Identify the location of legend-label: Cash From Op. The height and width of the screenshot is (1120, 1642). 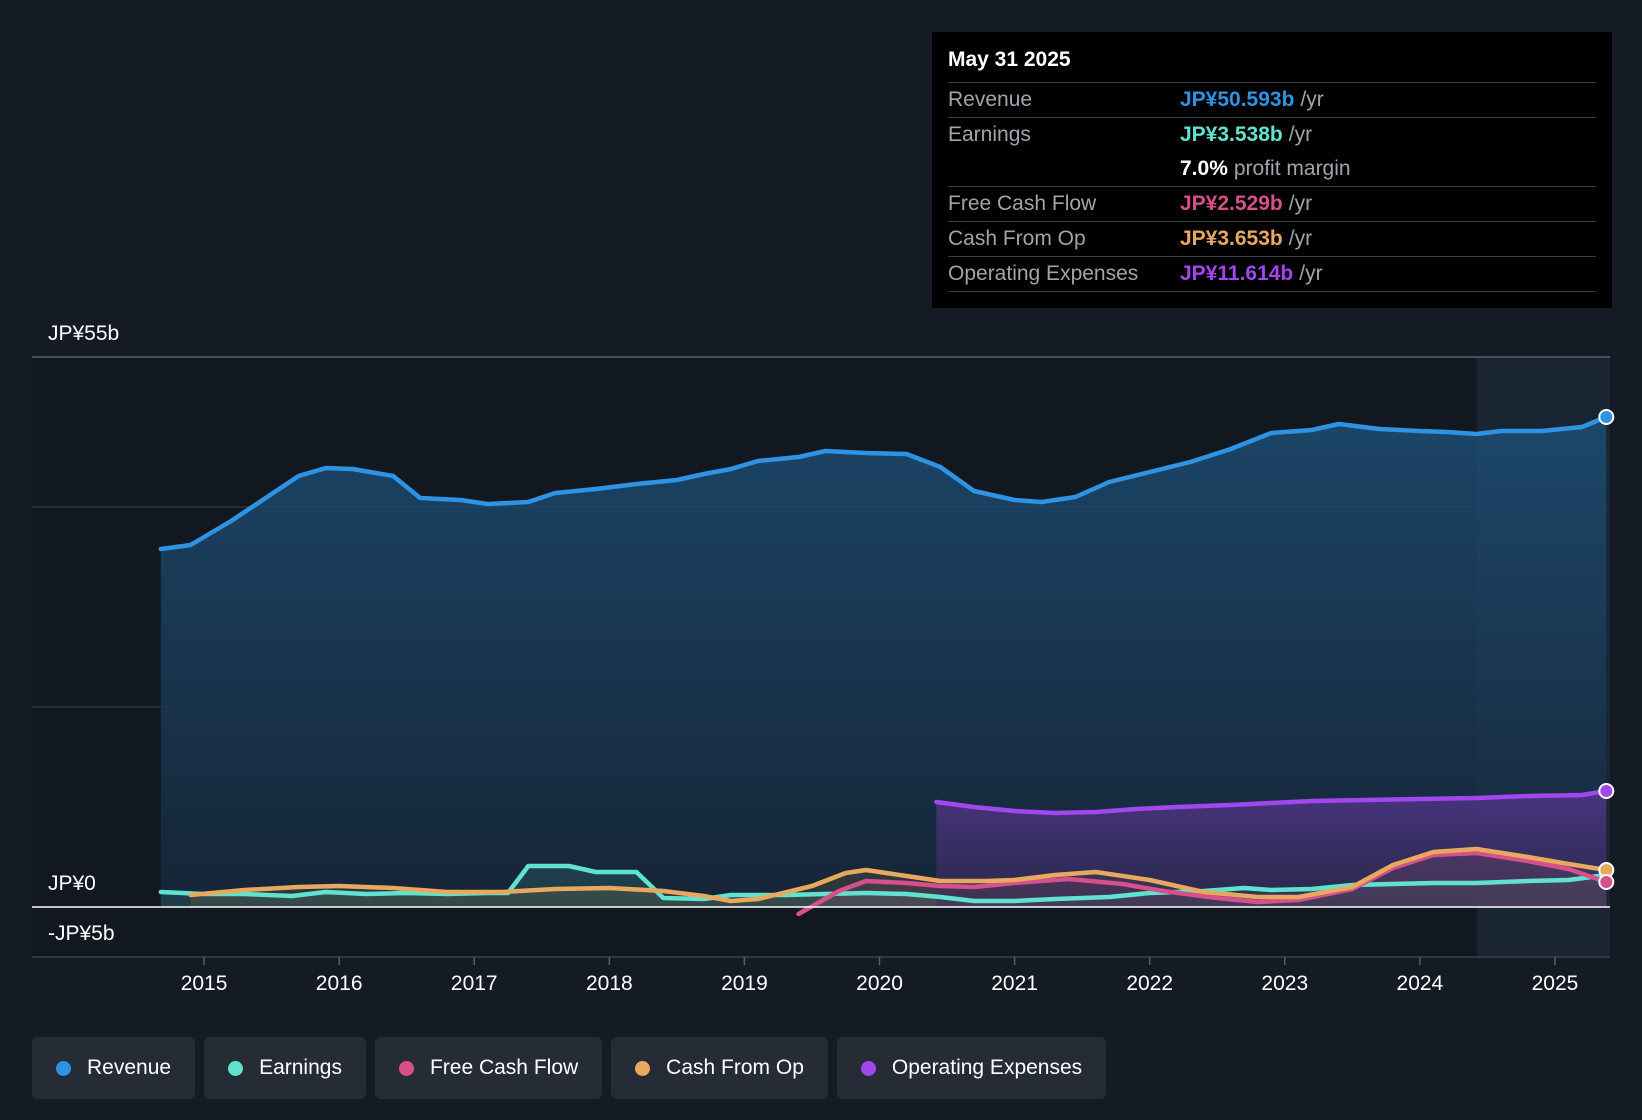
(735, 1067).